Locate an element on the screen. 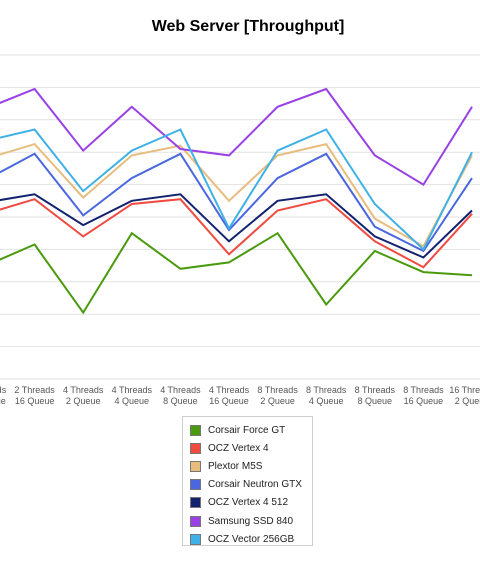 The image size is (480, 569). legend-label: Corsair Neutron GTX is located at coordinates (255, 485).